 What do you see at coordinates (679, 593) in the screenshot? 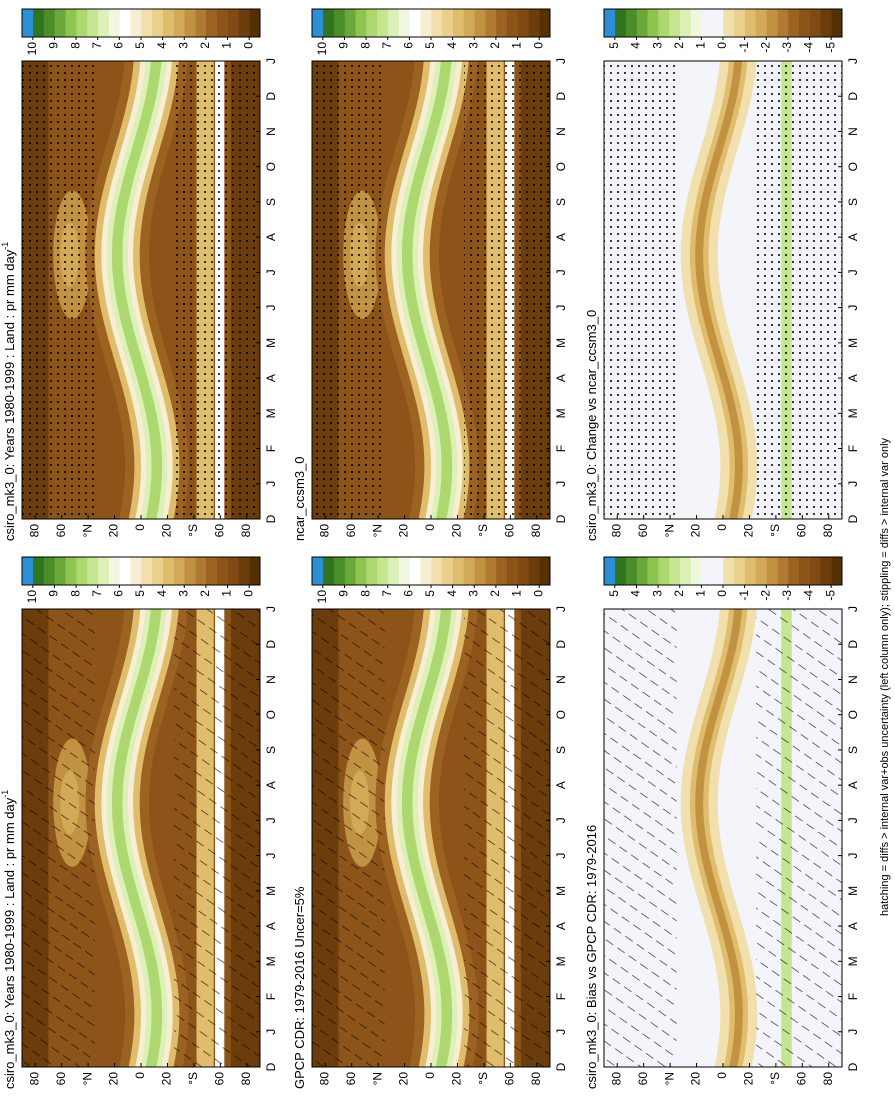
I see `colorbar-label: 2` at bounding box center [679, 593].